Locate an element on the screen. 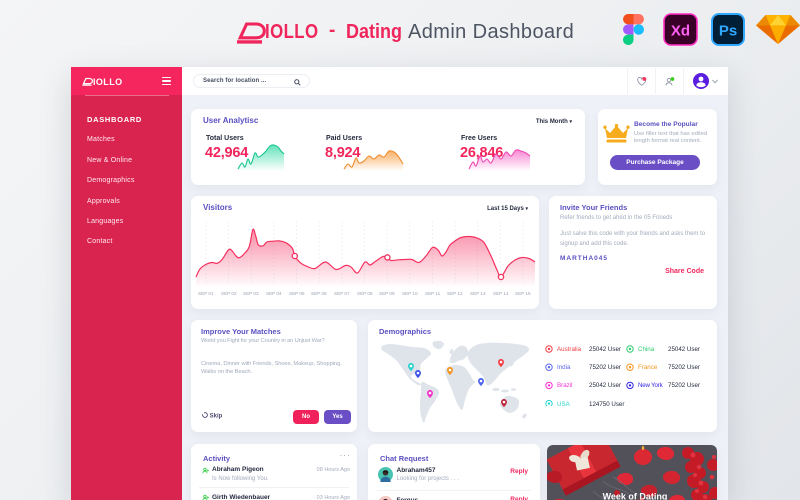  svg-text: Xd is located at coordinates (680, 31).